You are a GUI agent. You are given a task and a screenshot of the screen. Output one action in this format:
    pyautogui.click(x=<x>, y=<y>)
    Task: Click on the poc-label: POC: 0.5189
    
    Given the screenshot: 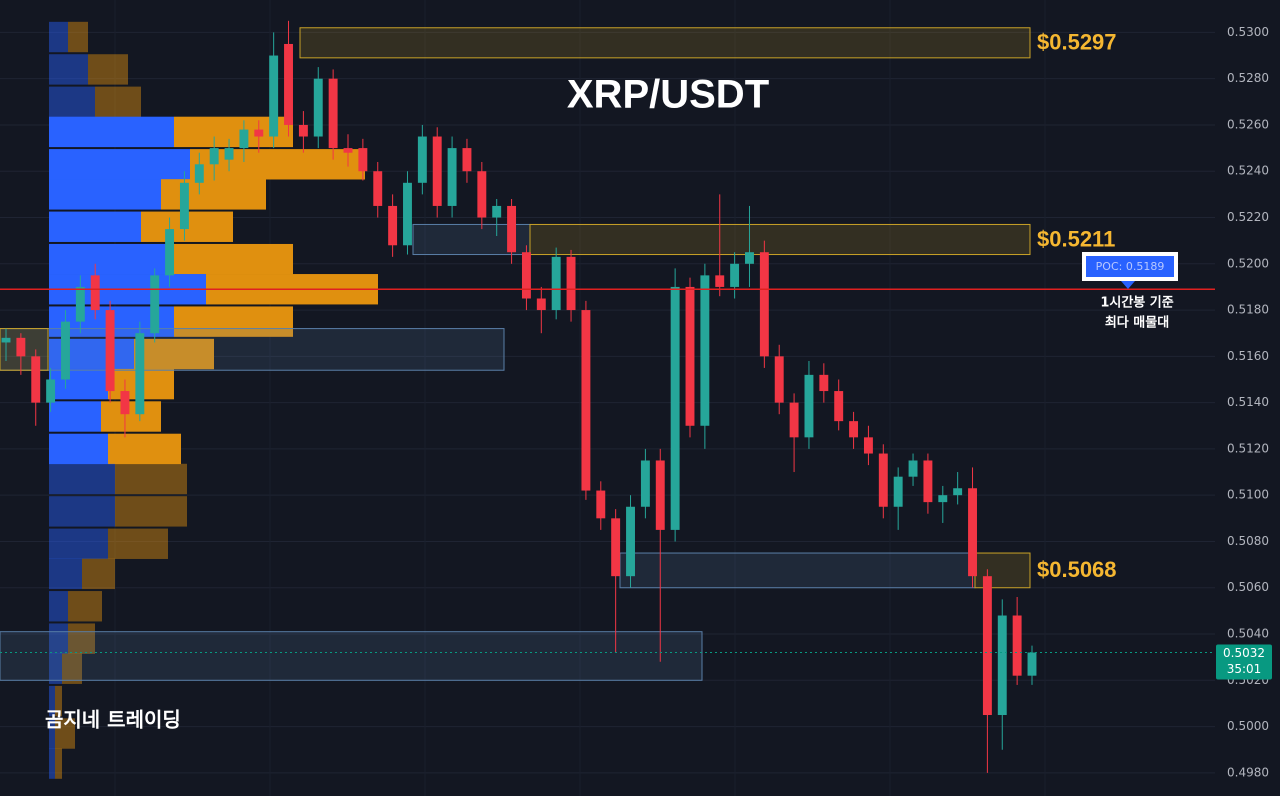 What is the action you would take?
    pyautogui.click(x=1130, y=266)
    